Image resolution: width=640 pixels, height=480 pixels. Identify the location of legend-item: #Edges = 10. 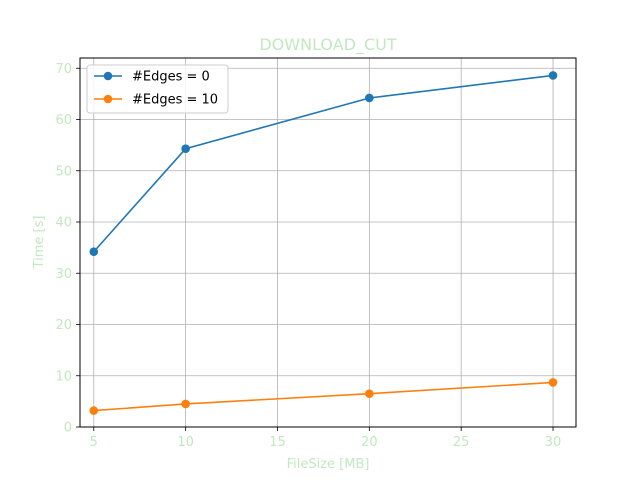
(156, 100).